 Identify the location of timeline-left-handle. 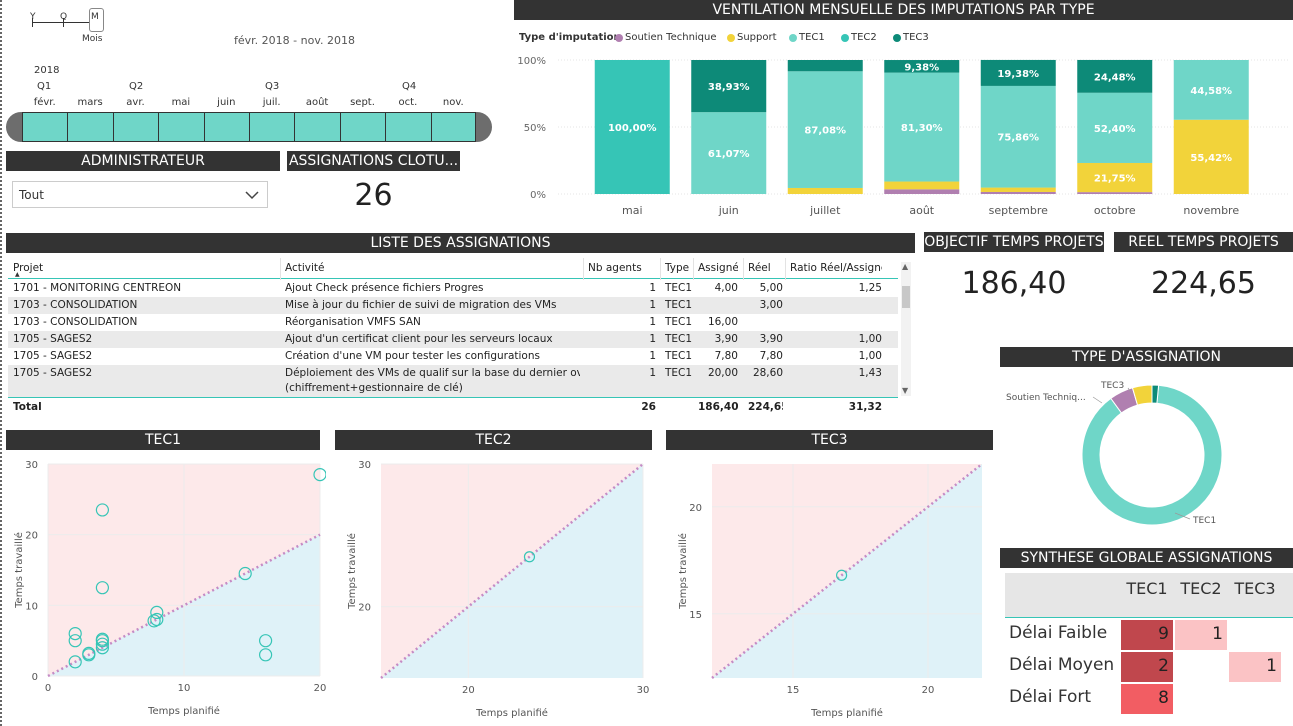
(14, 127).